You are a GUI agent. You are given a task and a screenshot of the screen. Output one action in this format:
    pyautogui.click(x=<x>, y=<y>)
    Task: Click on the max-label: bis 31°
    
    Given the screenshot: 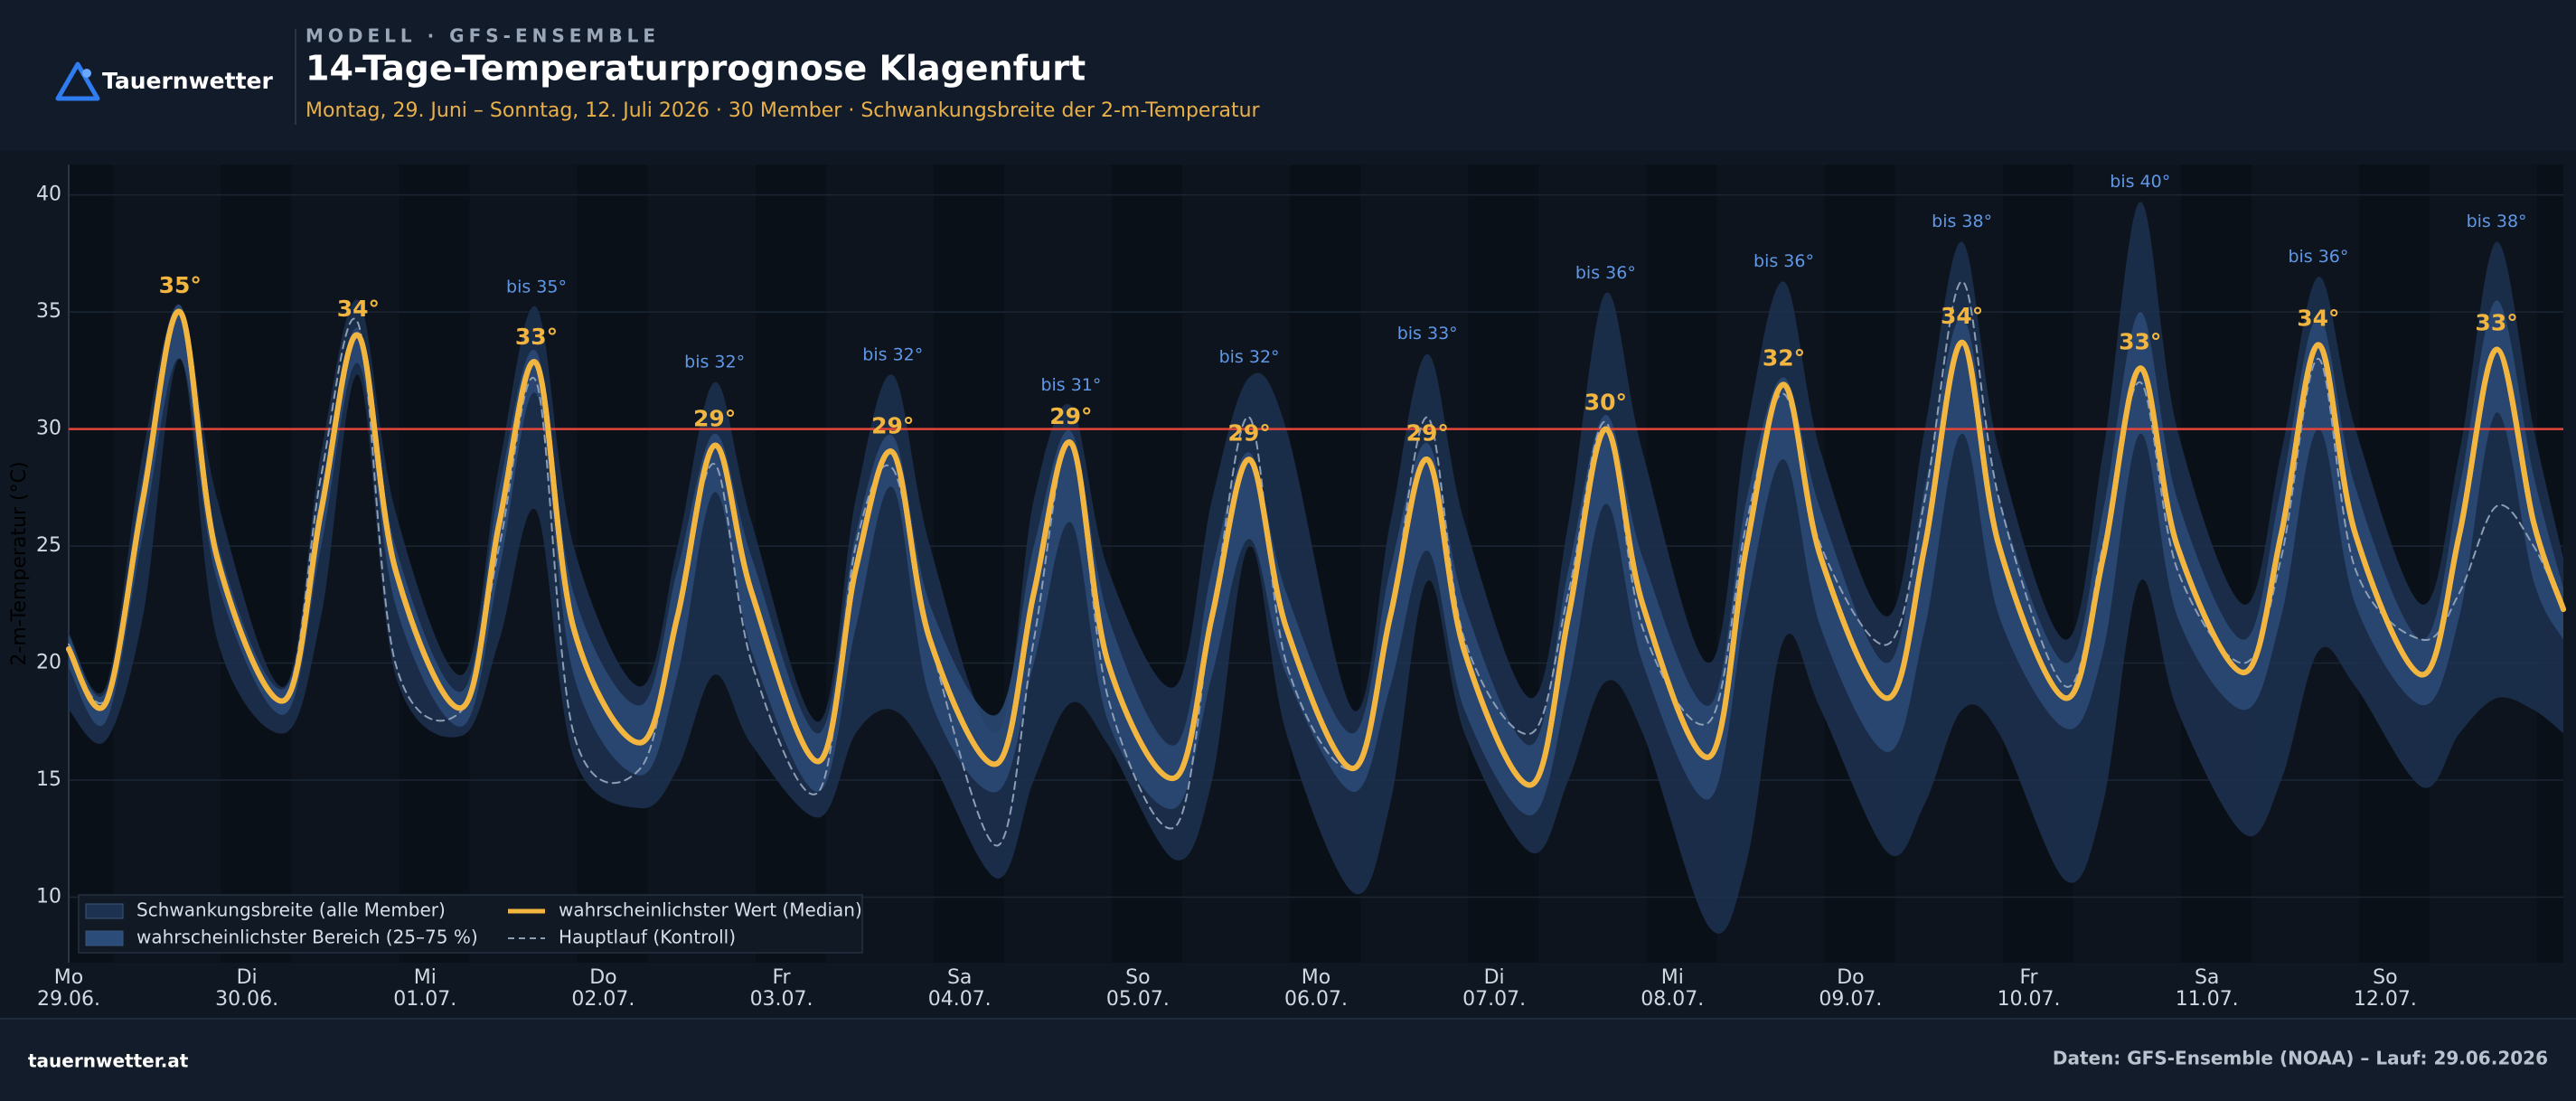 What is the action you would take?
    pyautogui.click(x=1070, y=385)
    